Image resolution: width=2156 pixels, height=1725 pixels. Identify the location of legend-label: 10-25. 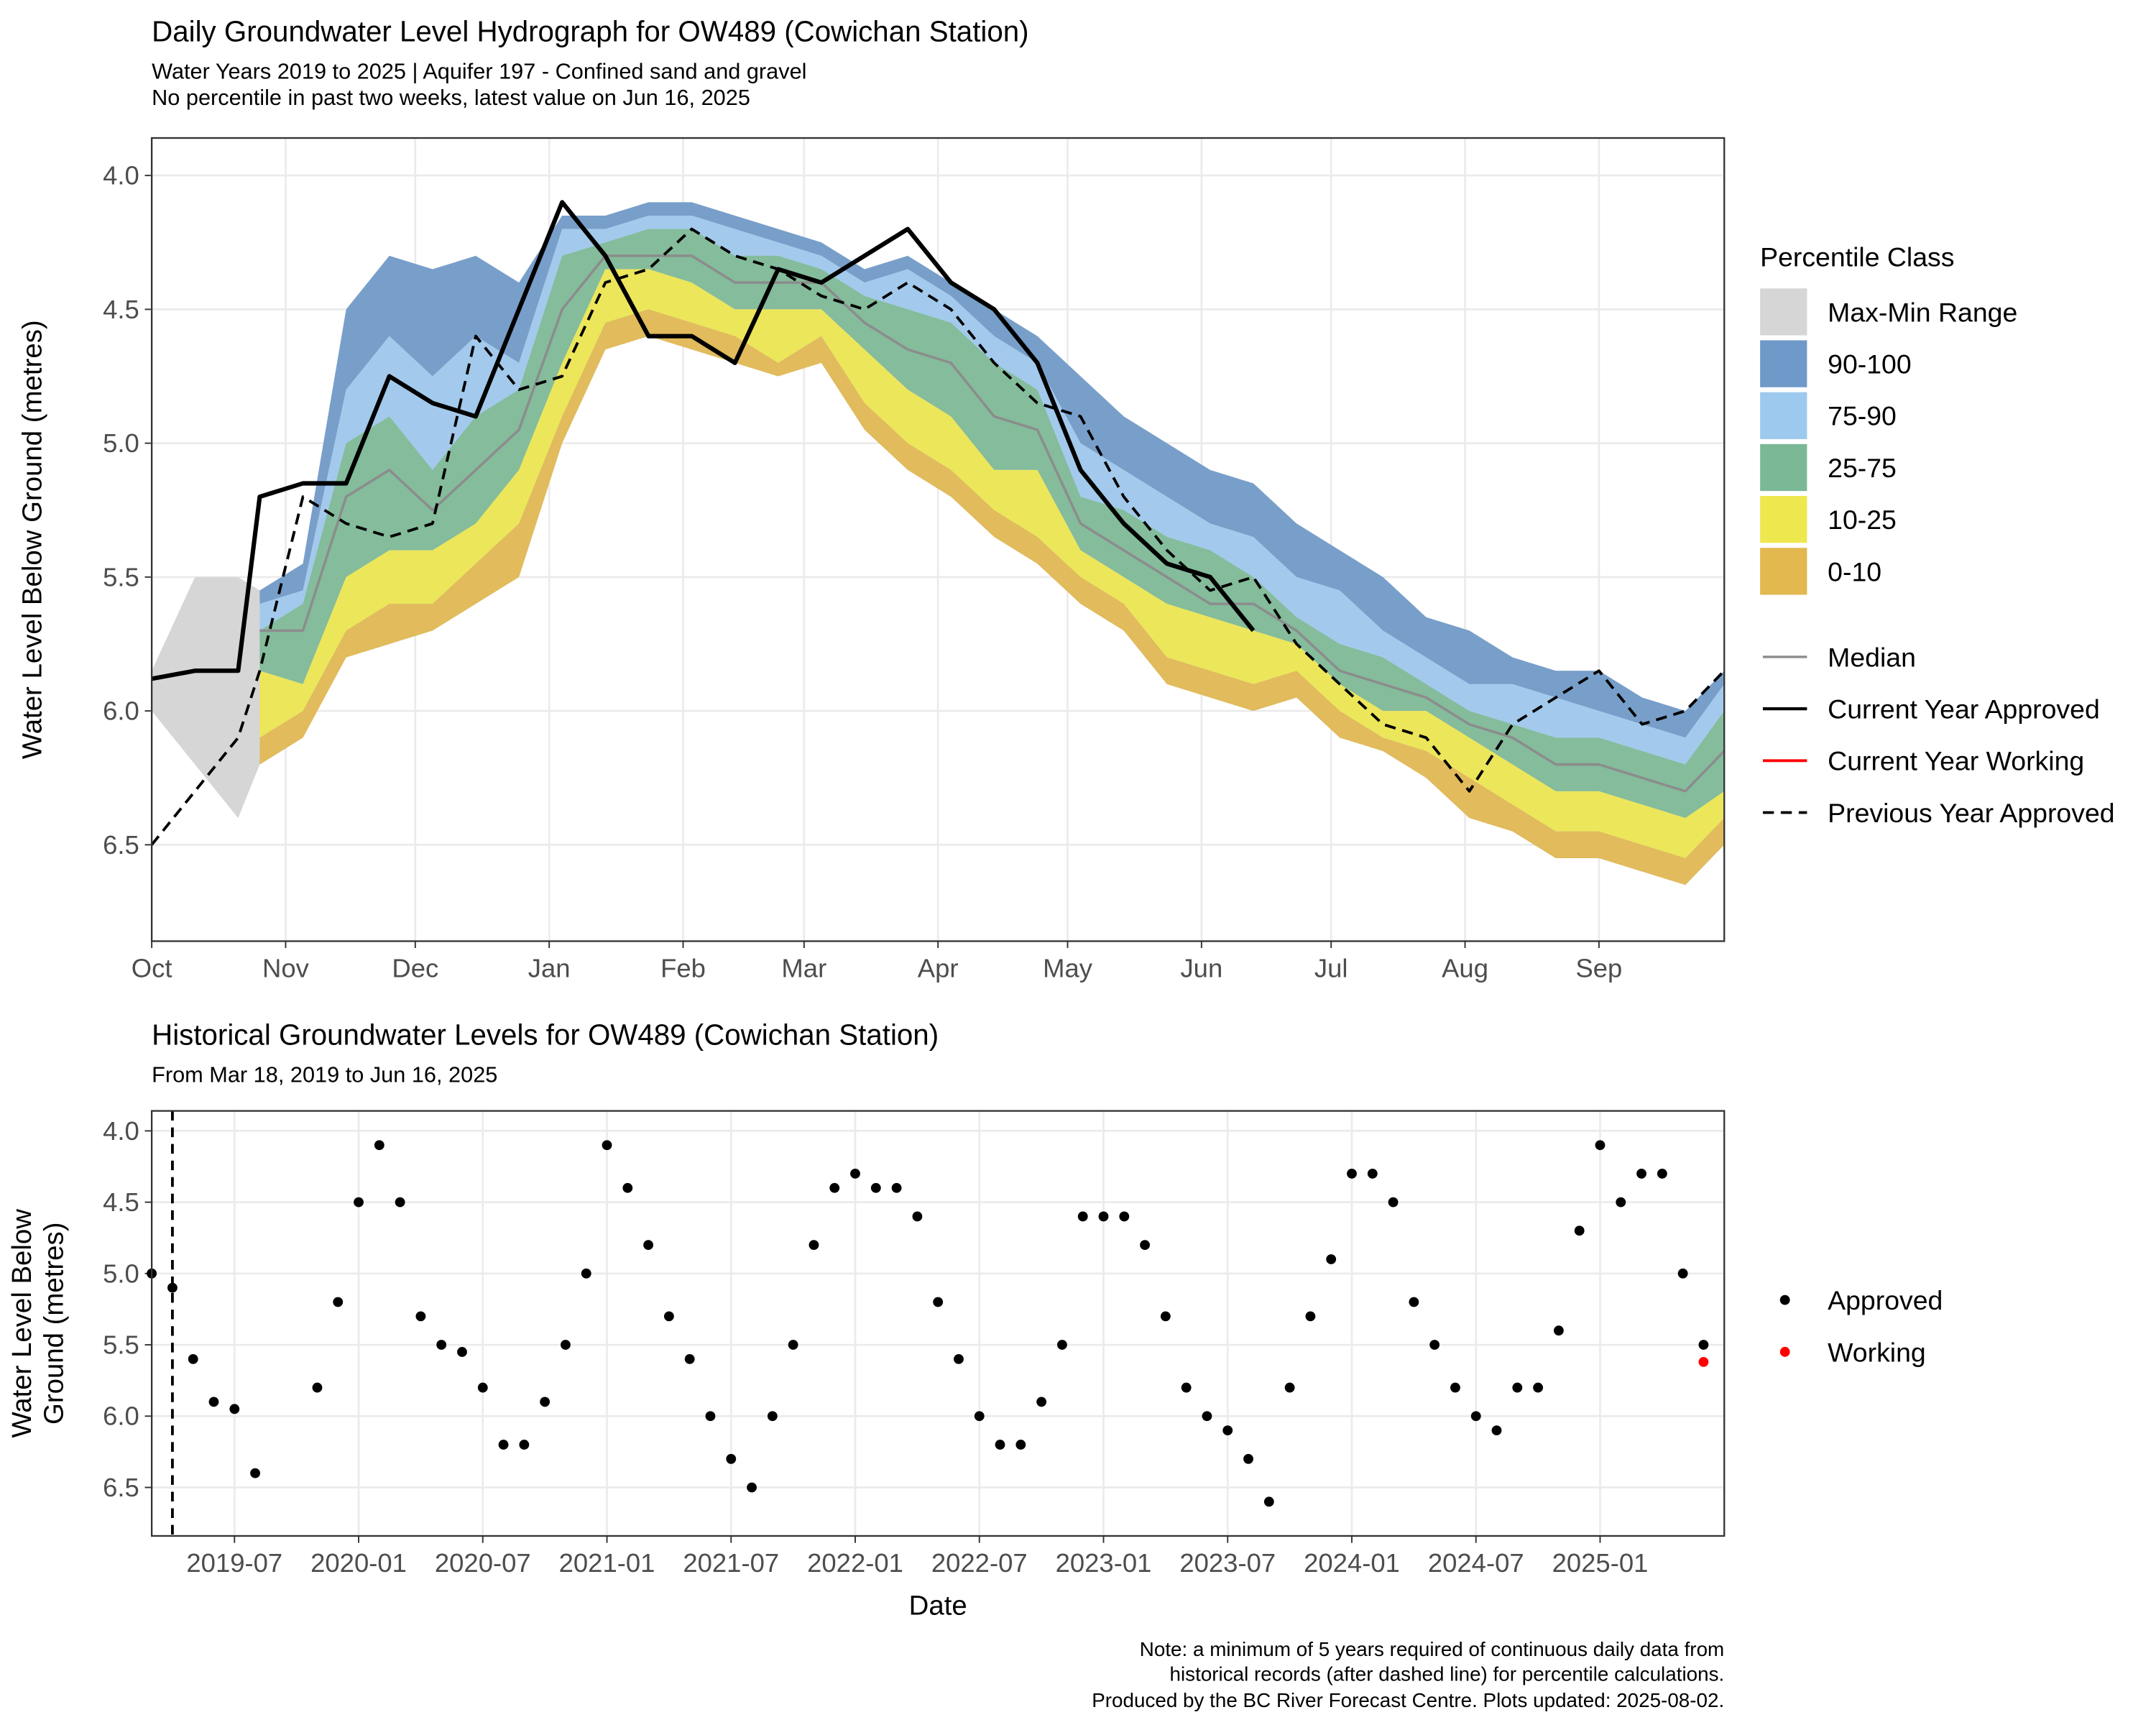
(1863, 520).